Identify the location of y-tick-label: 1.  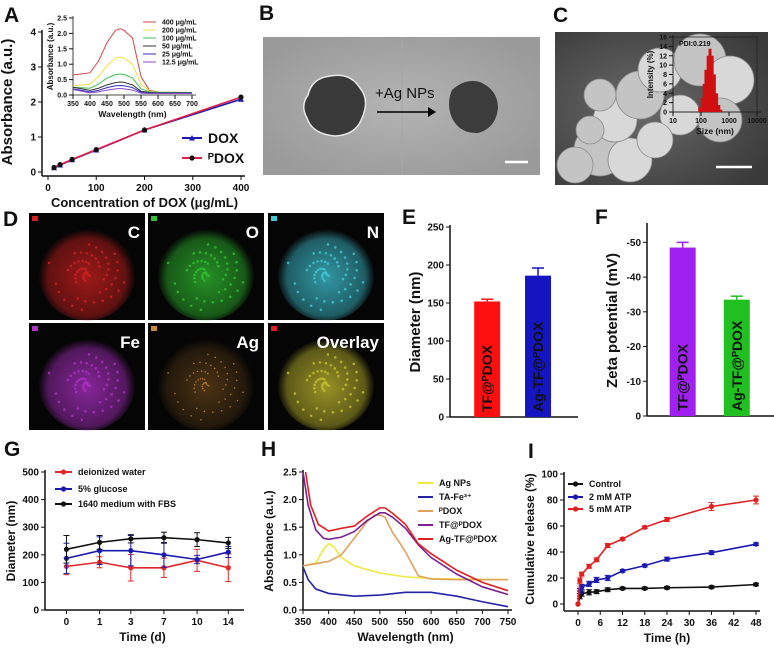
(33, 138).